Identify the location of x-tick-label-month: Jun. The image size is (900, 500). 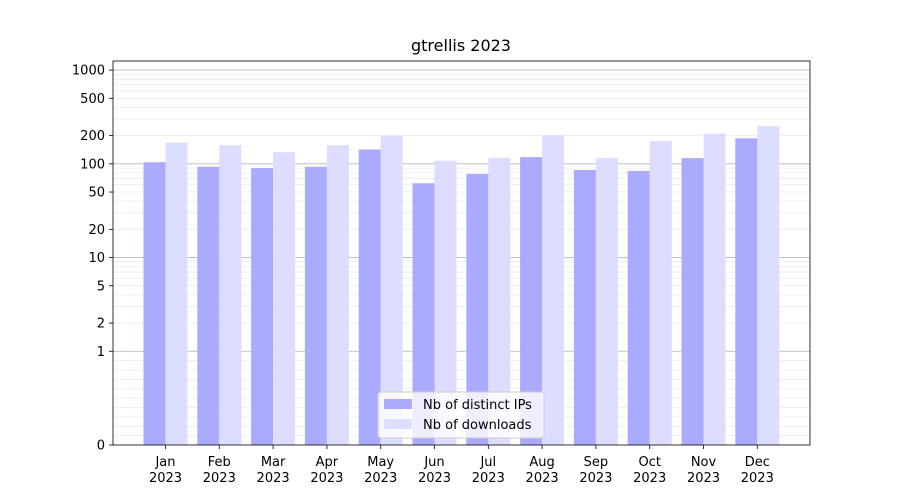
(433, 462).